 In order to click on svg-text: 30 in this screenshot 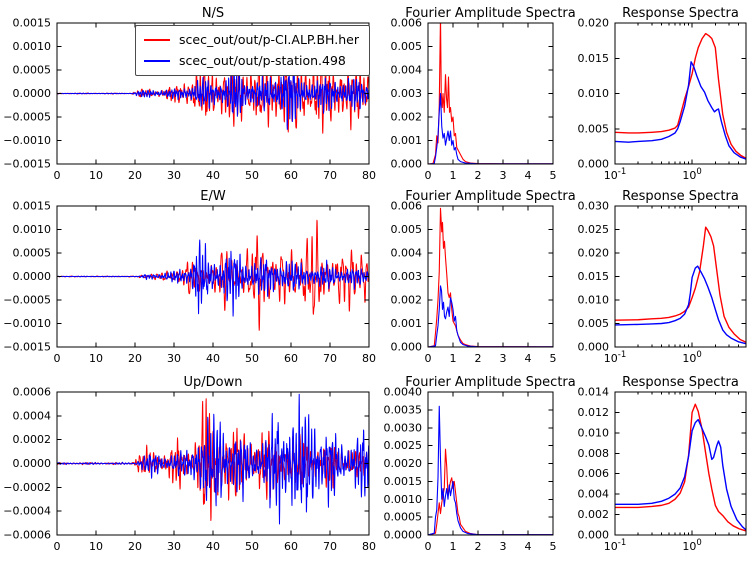, I will do `click(174, 546)`.